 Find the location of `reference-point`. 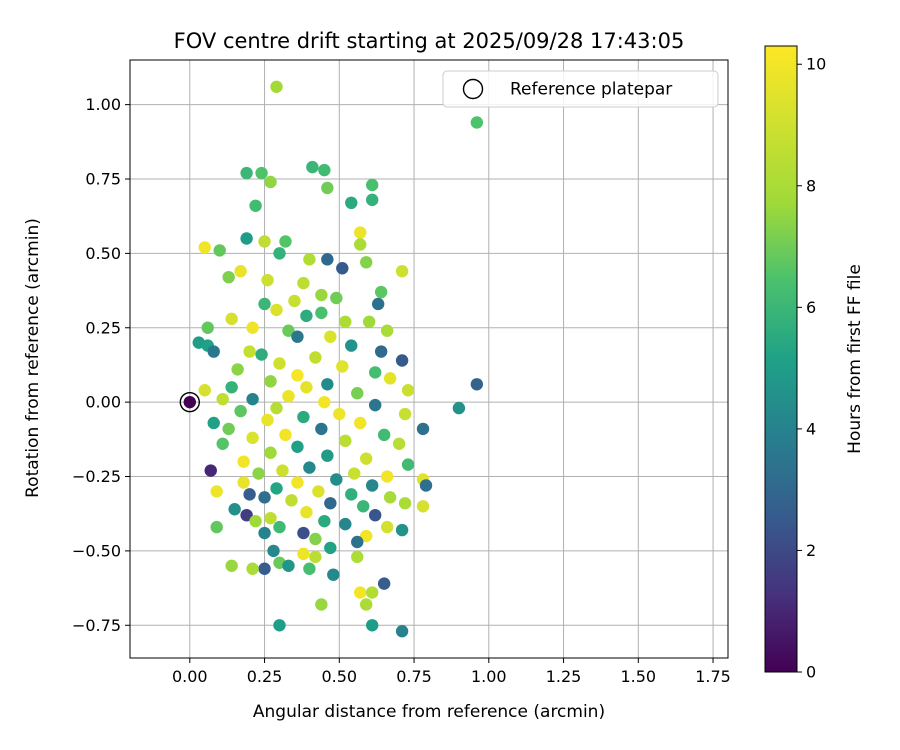

reference-point is located at coordinates (189, 402).